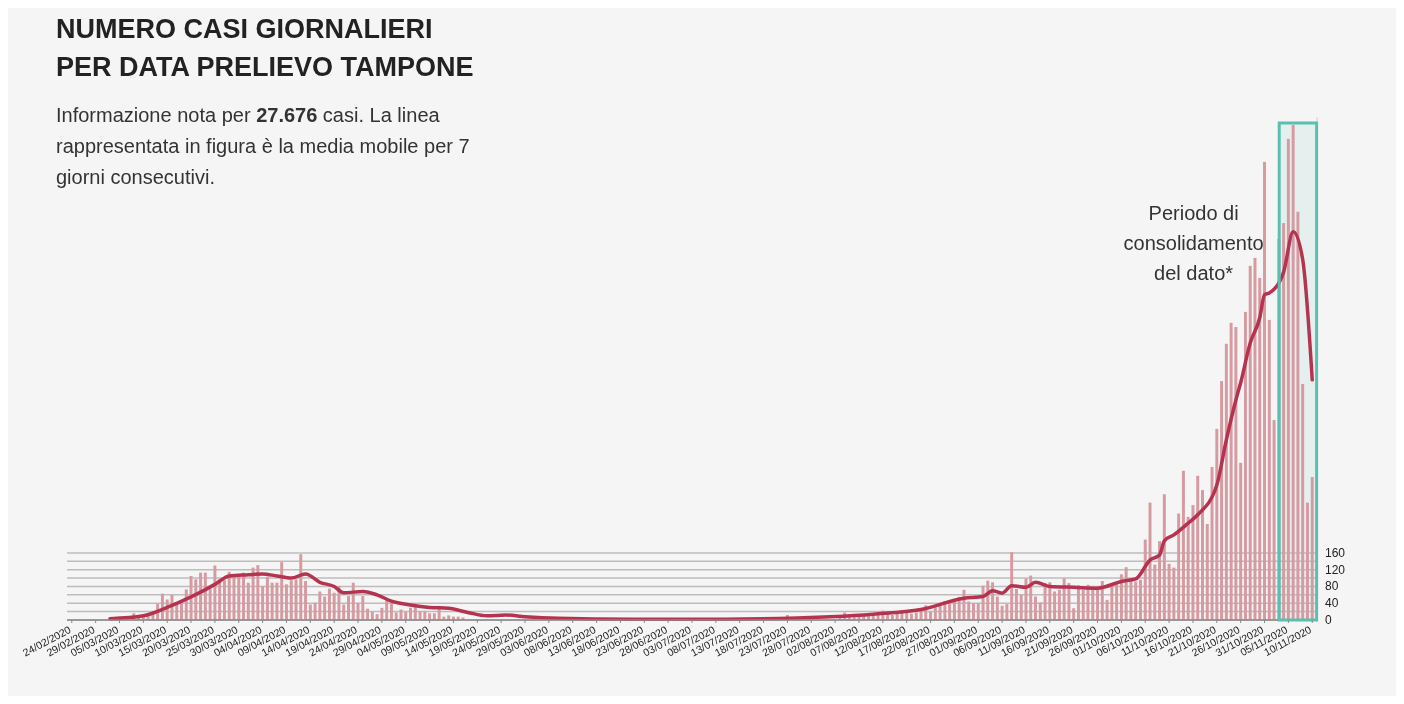 The height and width of the screenshot is (704, 1404). I want to click on y-tick-label: 120, so click(1335, 569).